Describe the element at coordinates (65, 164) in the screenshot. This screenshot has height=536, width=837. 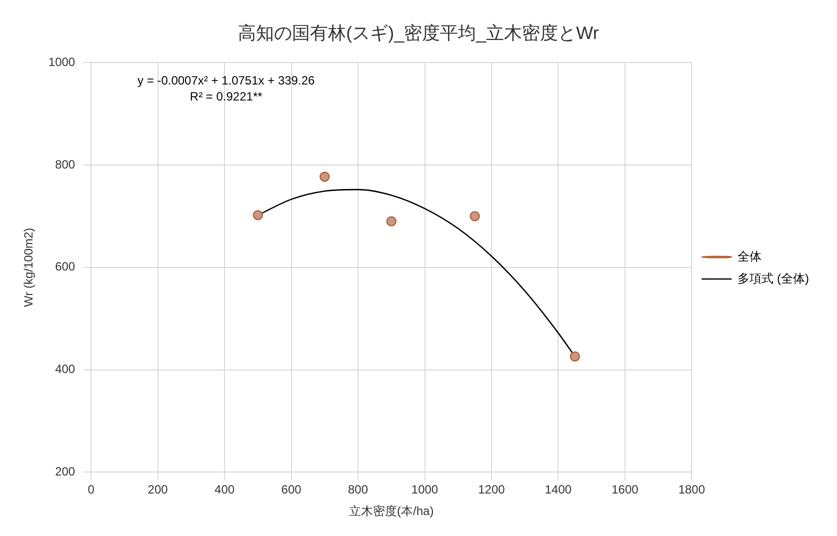
I see `y-tick-label: 800` at that location.